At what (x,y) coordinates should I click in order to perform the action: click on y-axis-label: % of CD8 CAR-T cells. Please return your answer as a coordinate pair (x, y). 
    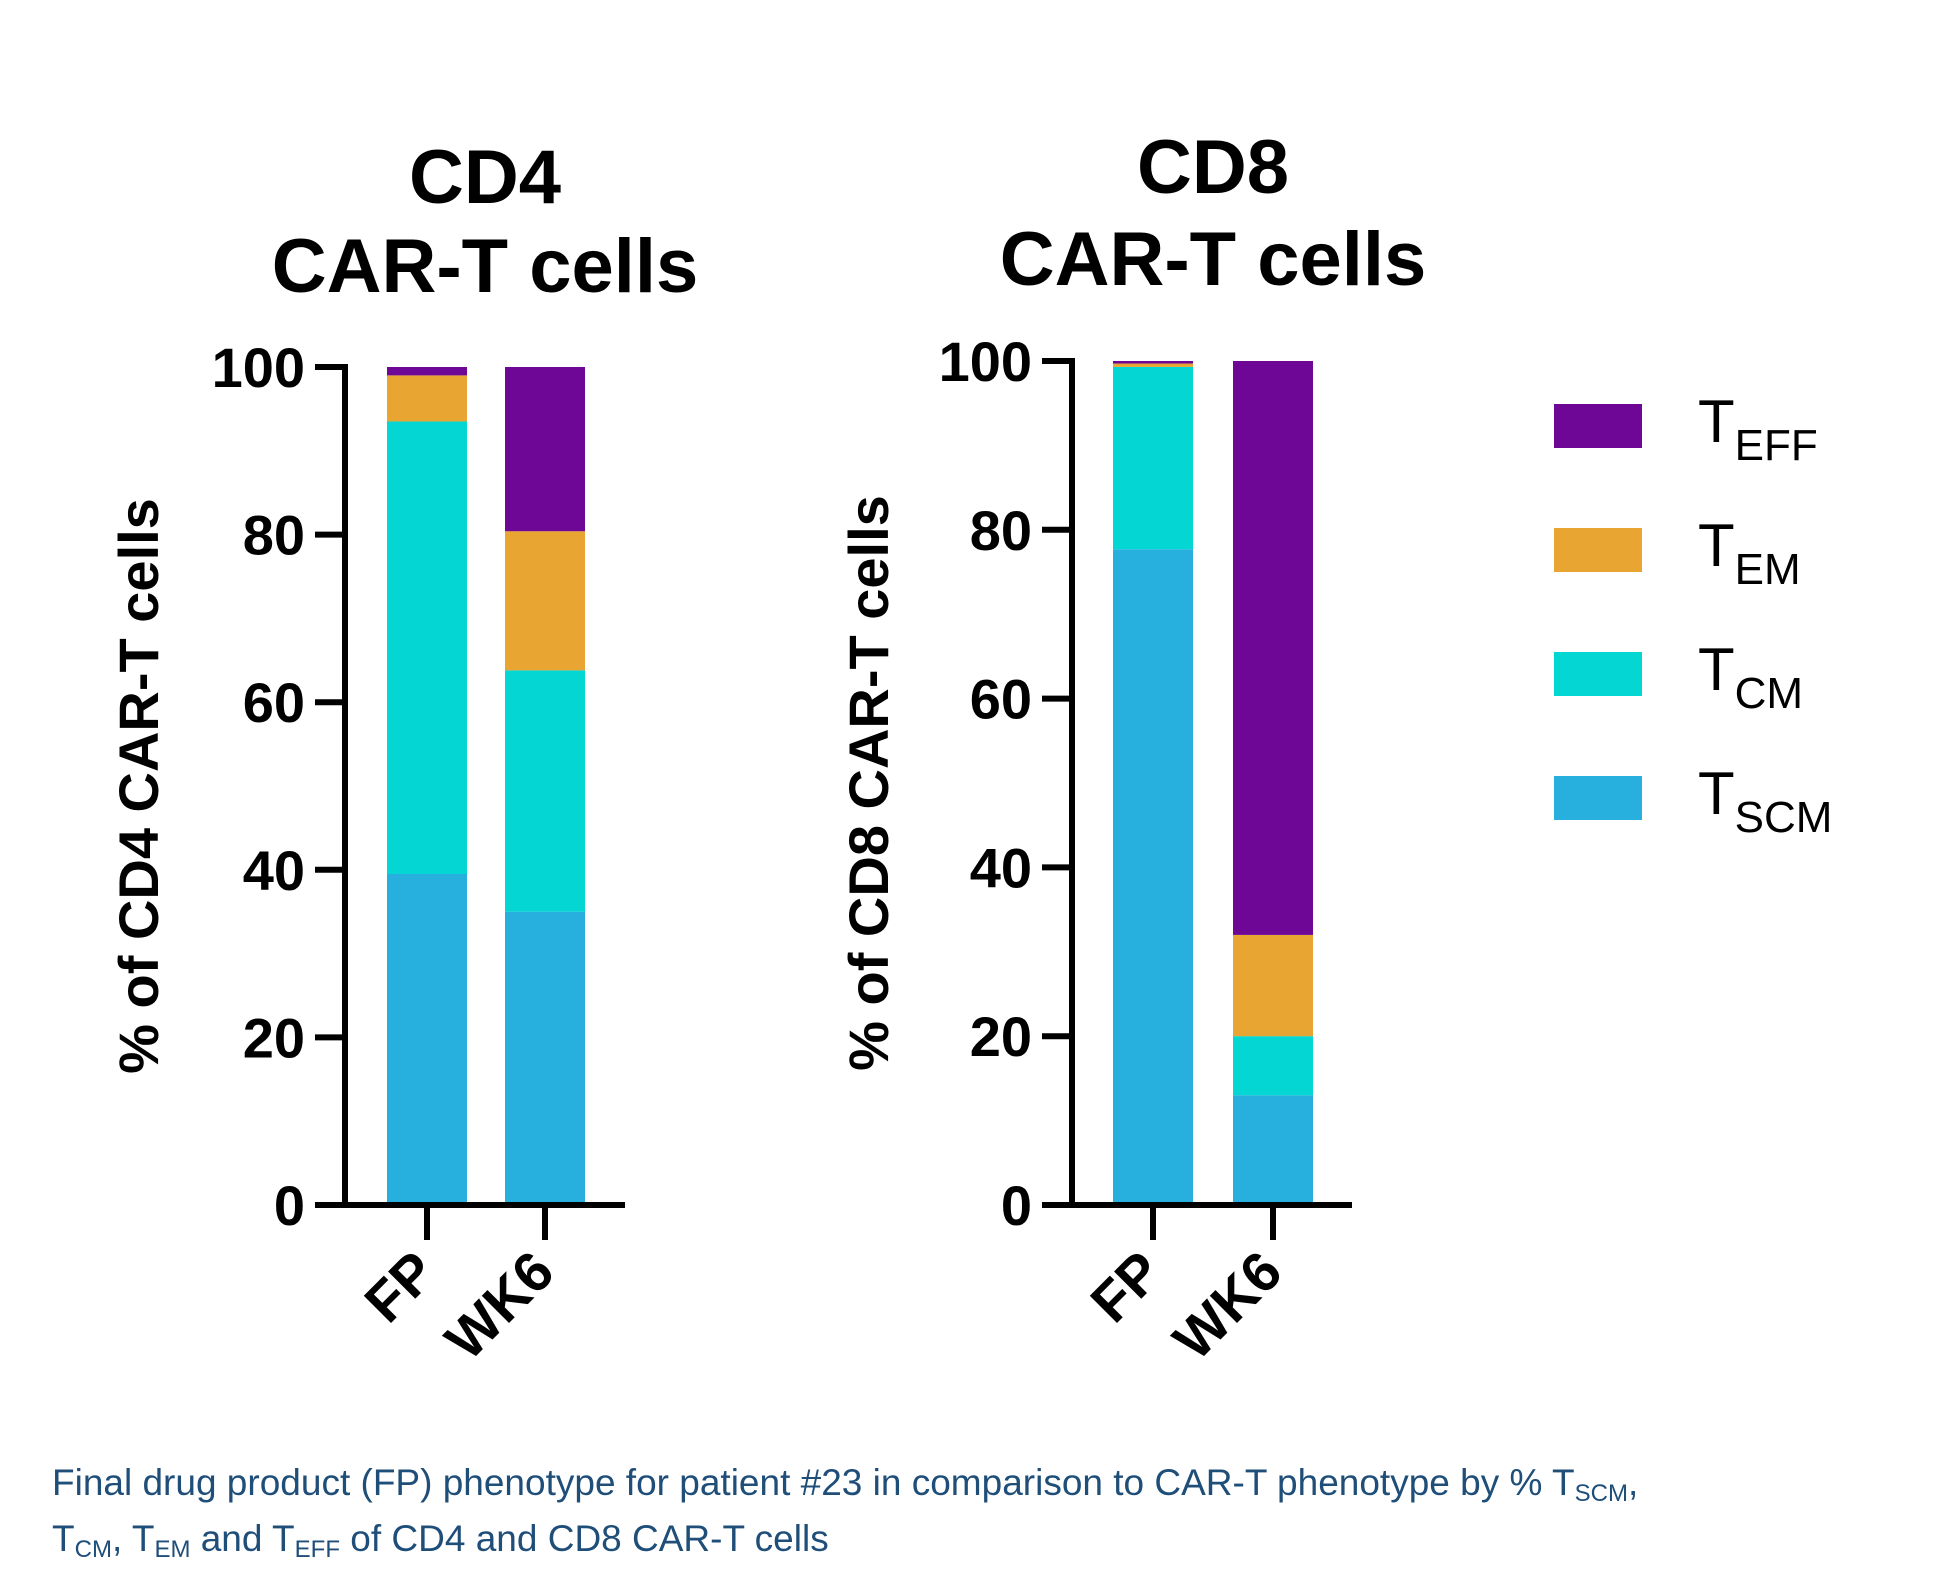
    Looking at the image, I should click on (868, 783).